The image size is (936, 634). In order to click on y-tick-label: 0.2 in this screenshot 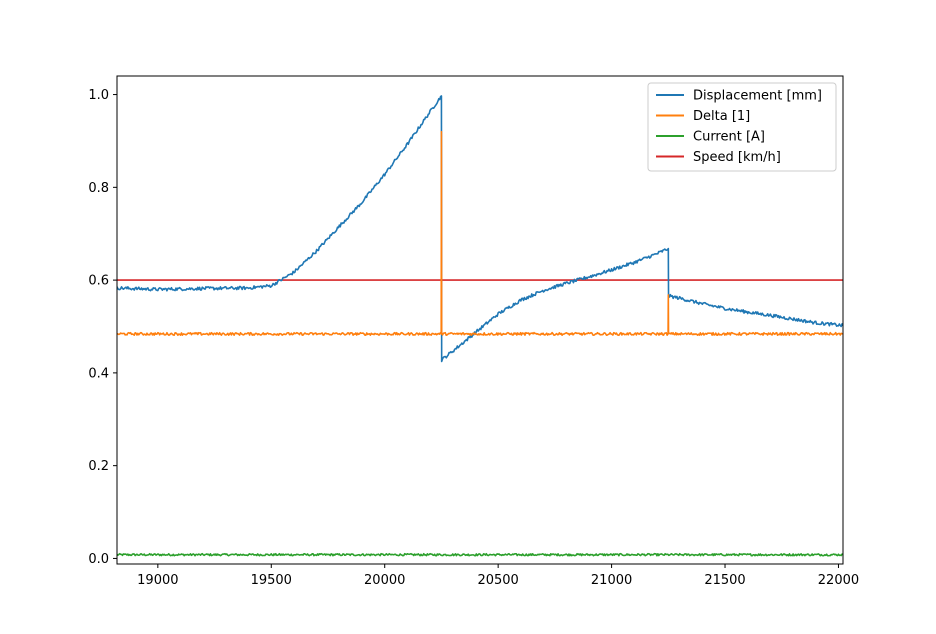, I will do `click(98, 466)`.